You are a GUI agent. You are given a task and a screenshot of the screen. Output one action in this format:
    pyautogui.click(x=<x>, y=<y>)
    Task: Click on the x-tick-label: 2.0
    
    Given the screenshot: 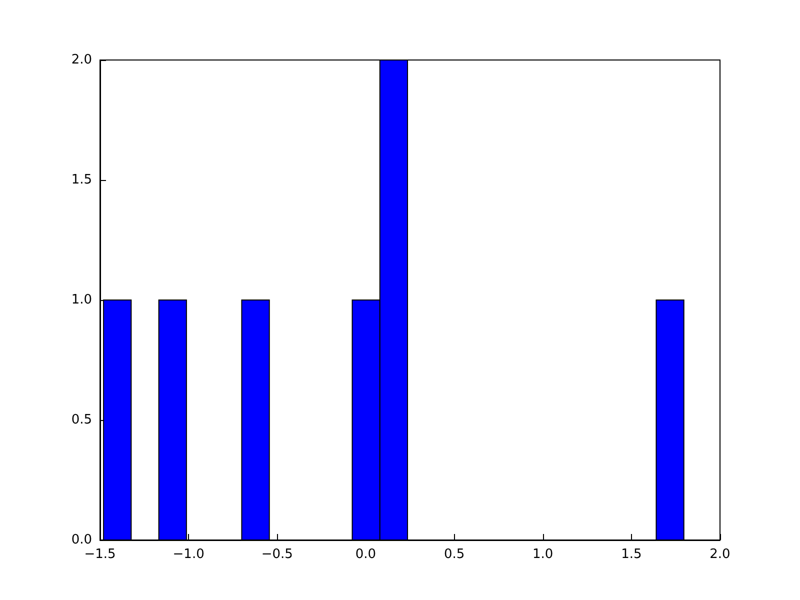 What is the action you would take?
    pyautogui.click(x=720, y=554)
    